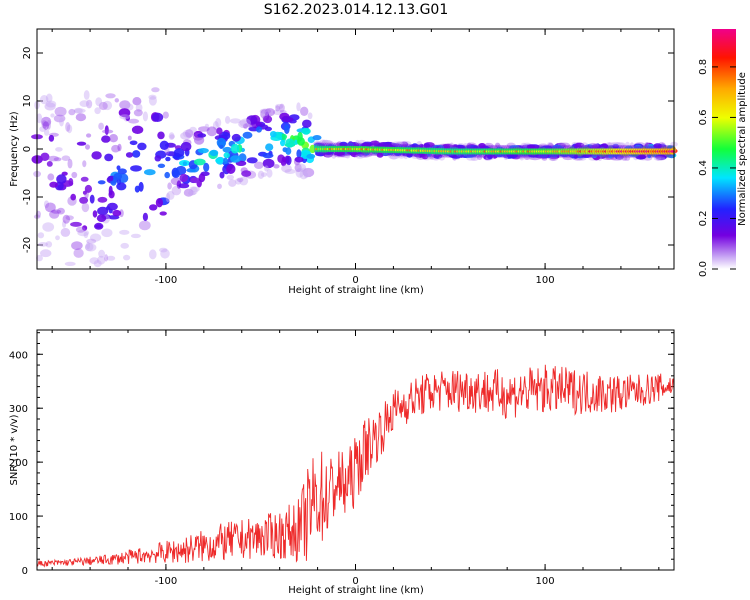  I want to click on snr-x-label: Height of straight line (km), so click(356, 590).